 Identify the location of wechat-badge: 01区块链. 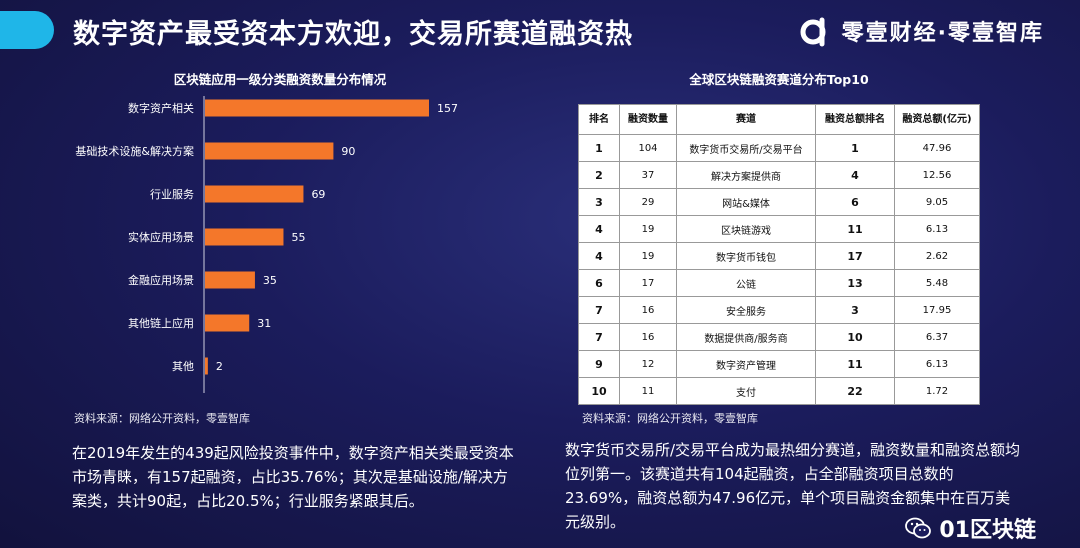
(970, 528).